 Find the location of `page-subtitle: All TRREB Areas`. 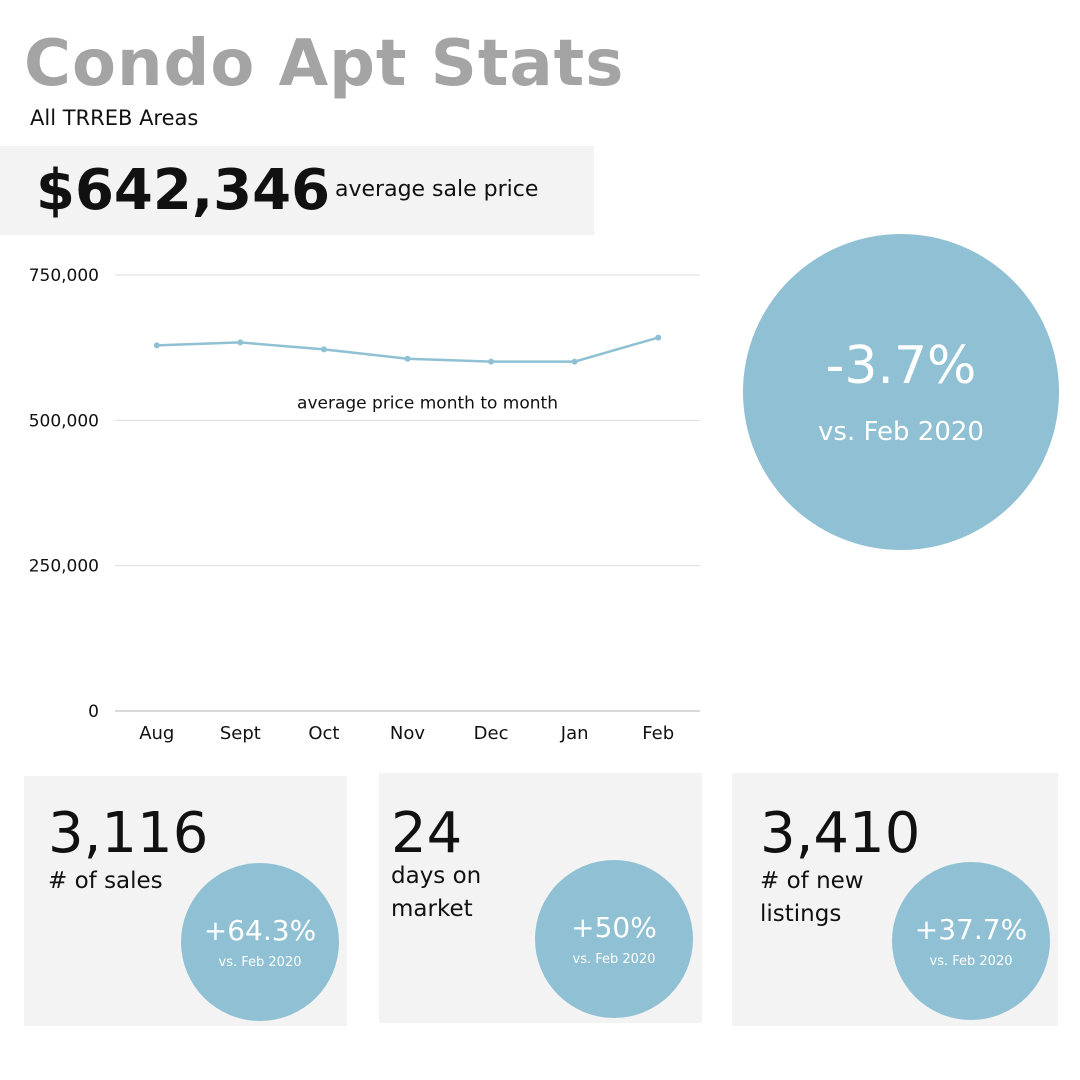

page-subtitle: All TRREB Areas is located at coordinates (114, 118).